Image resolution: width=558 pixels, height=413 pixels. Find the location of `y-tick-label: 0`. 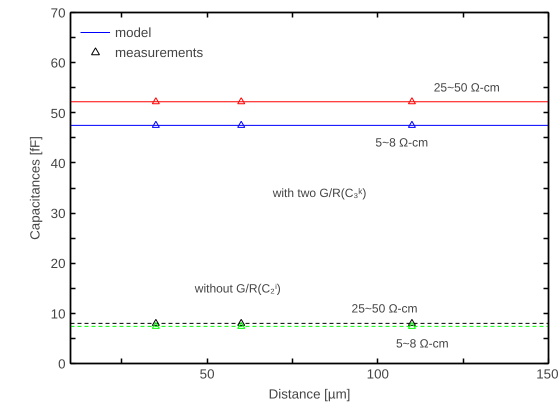

y-tick-label: 0 is located at coordinates (62, 364).